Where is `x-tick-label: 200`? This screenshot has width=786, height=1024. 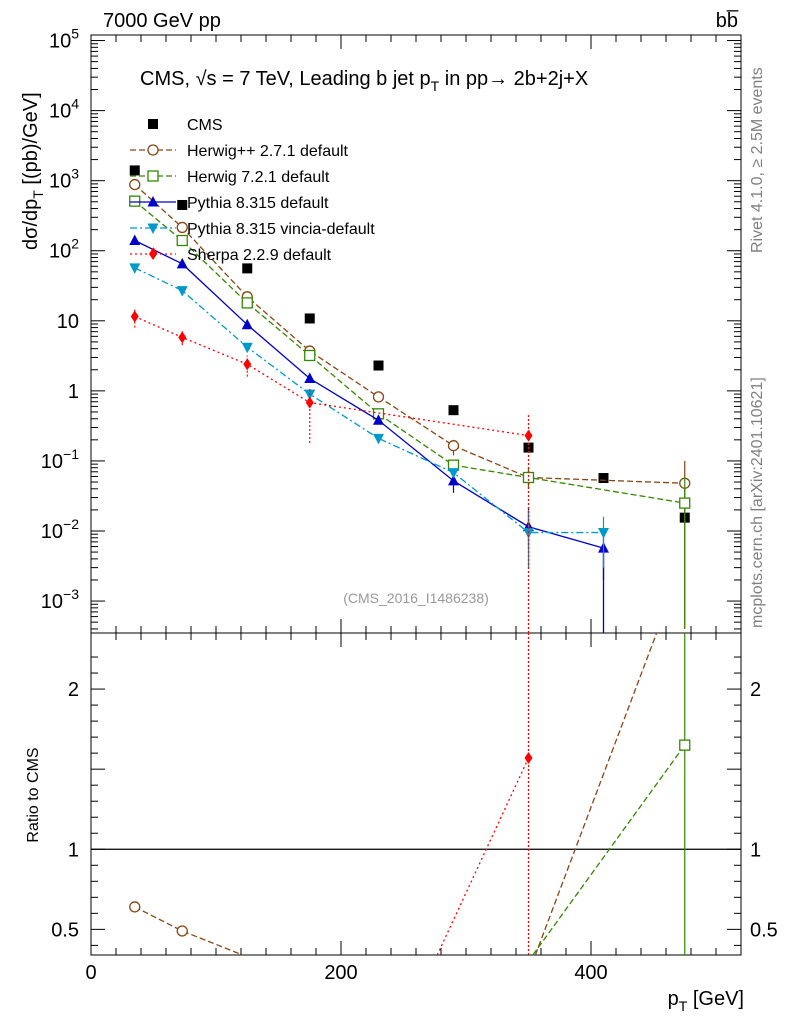 x-tick-label: 200 is located at coordinates (340, 973).